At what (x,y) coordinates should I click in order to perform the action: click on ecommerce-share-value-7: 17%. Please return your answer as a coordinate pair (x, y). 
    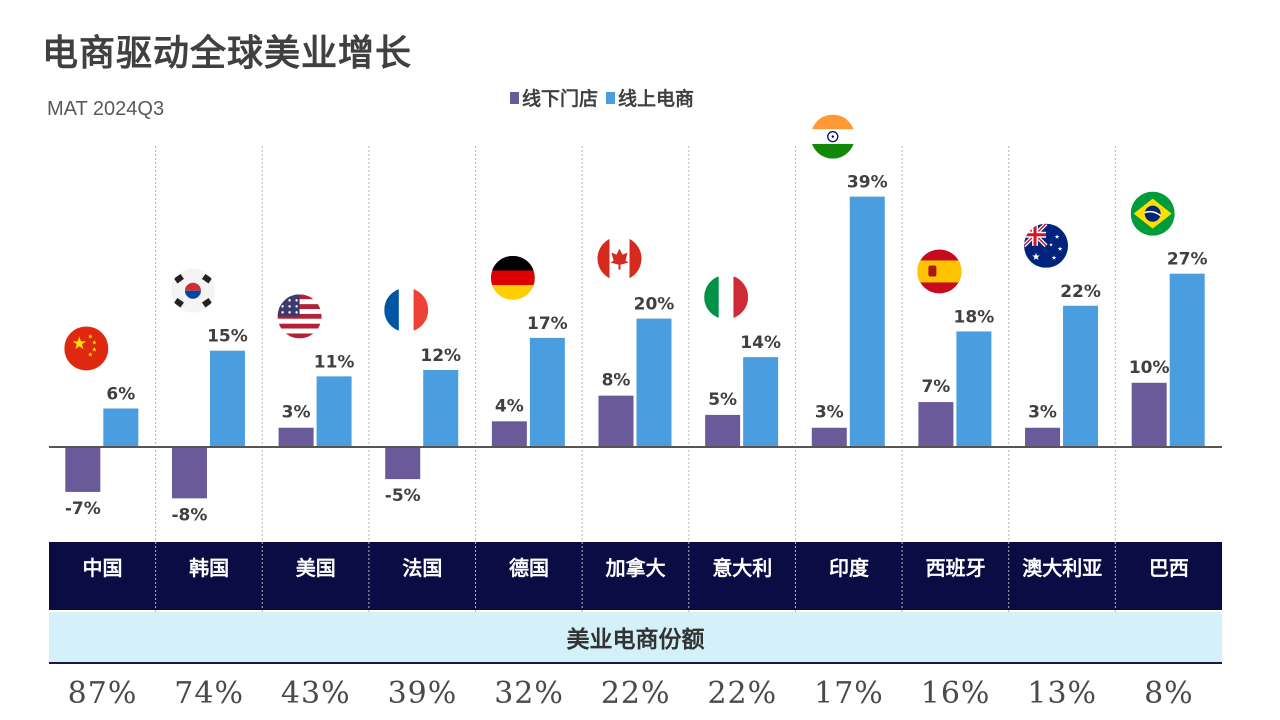
    Looking at the image, I should click on (849, 693).